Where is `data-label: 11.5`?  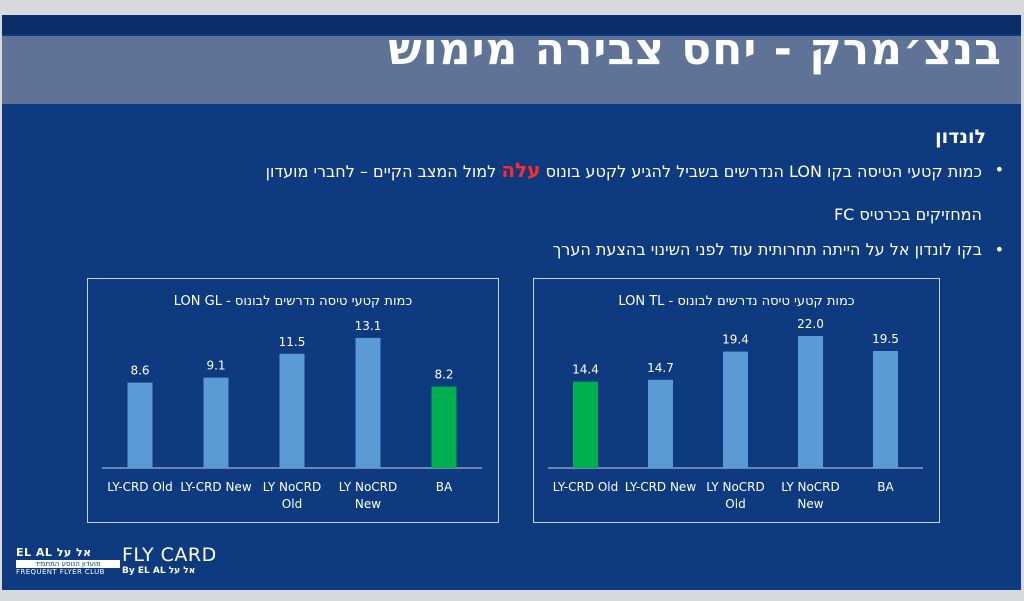 data-label: 11.5 is located at coordinates (292, 342).